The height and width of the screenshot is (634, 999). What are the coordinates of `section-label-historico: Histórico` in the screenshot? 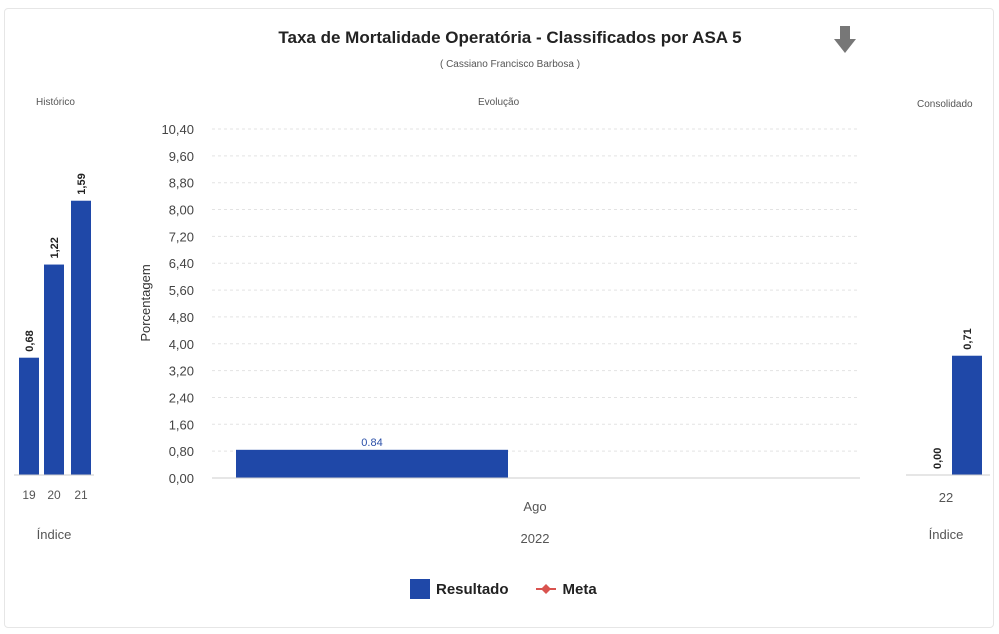 It's located at (55, 102).